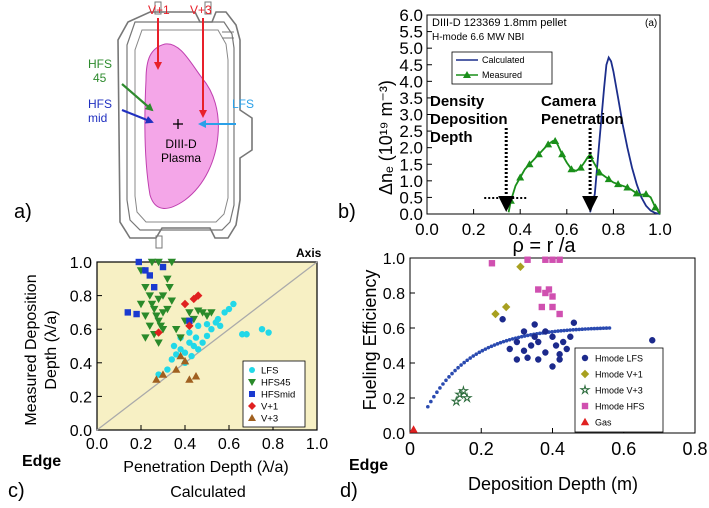  What do you see at coordinates (619, 390) in the screenshot?
I see `panel-d-legend: Hmode LFS Hmode V+1 Hmode V+3 Hmode HFS Gas` at bounding box center [619, 390].